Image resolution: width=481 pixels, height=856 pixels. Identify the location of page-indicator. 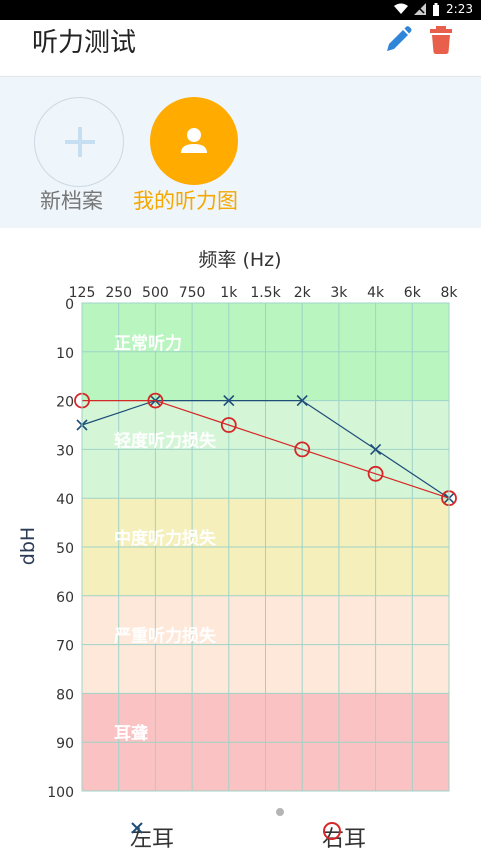
(280, 812).